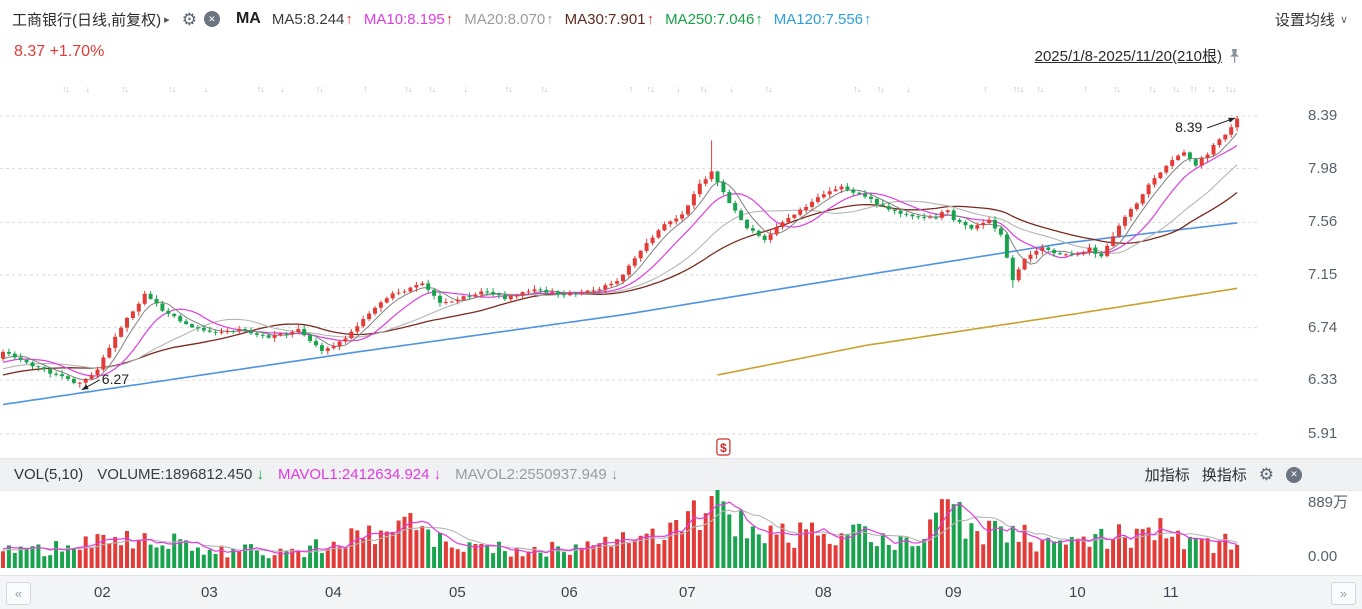 The width and height of the screenshot is (1362, 609). Describe the element at coordinates (1167, 475) in the screenshot. I see `add-indicator-button: 加指标` at that location.